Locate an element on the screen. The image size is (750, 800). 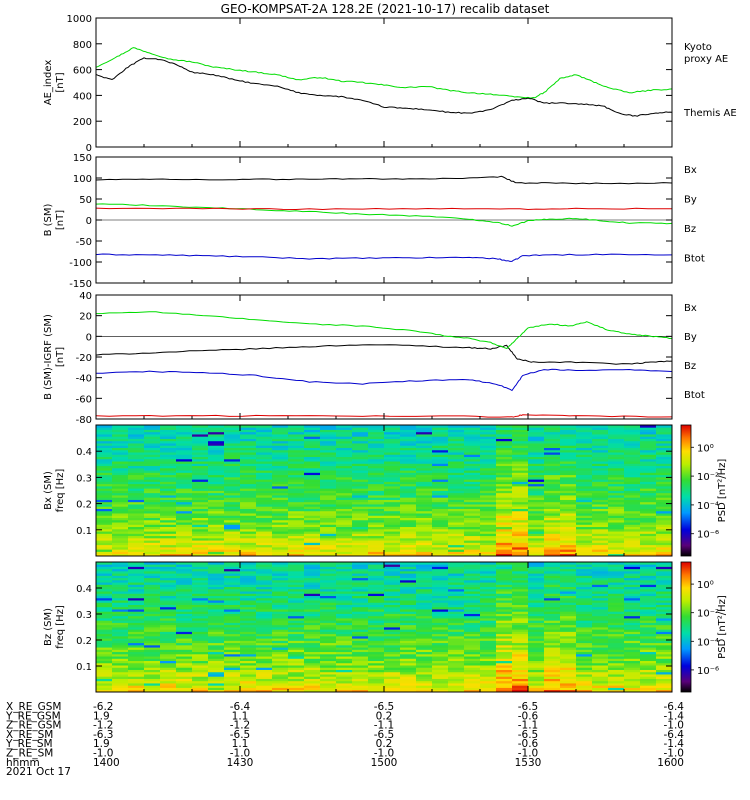
ephemeris-value: 0.2 is located at coordinates (384, 716).